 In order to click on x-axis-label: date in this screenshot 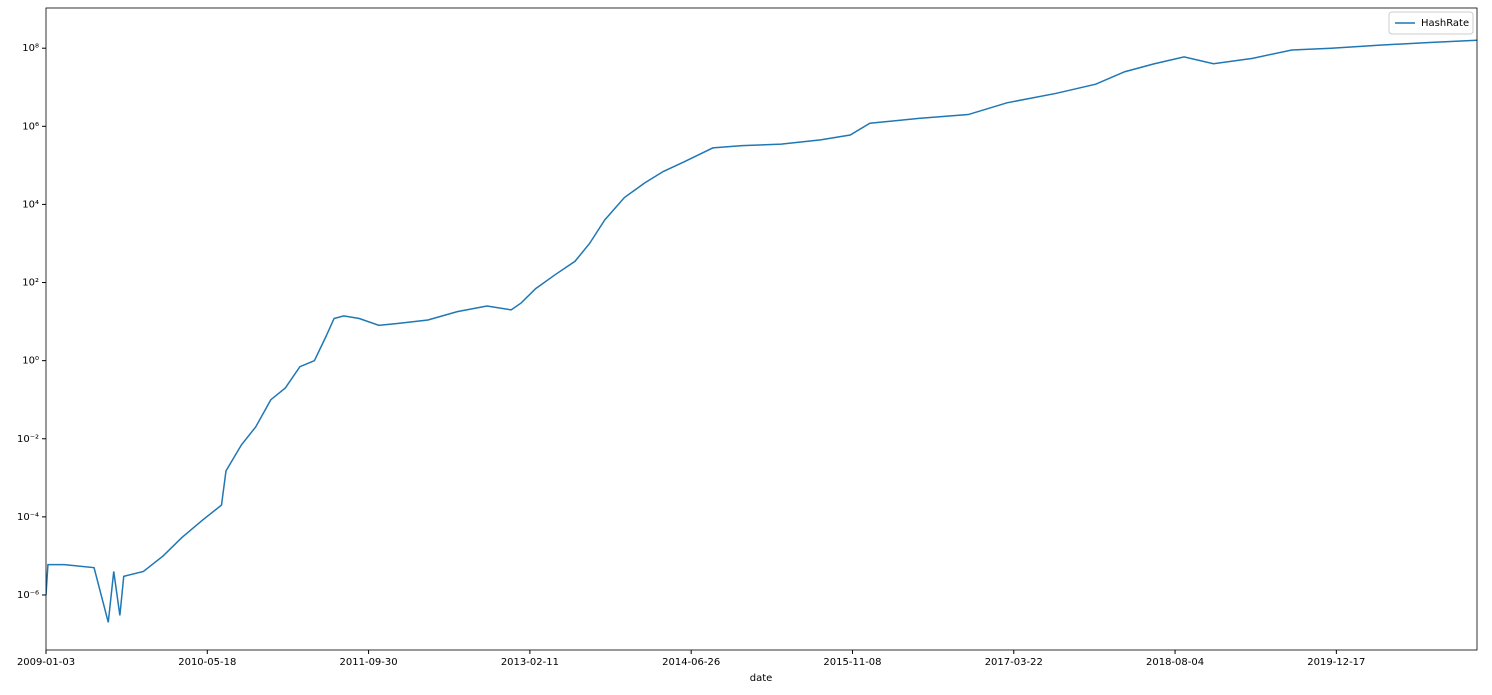, I will do `click(761, 678)`.